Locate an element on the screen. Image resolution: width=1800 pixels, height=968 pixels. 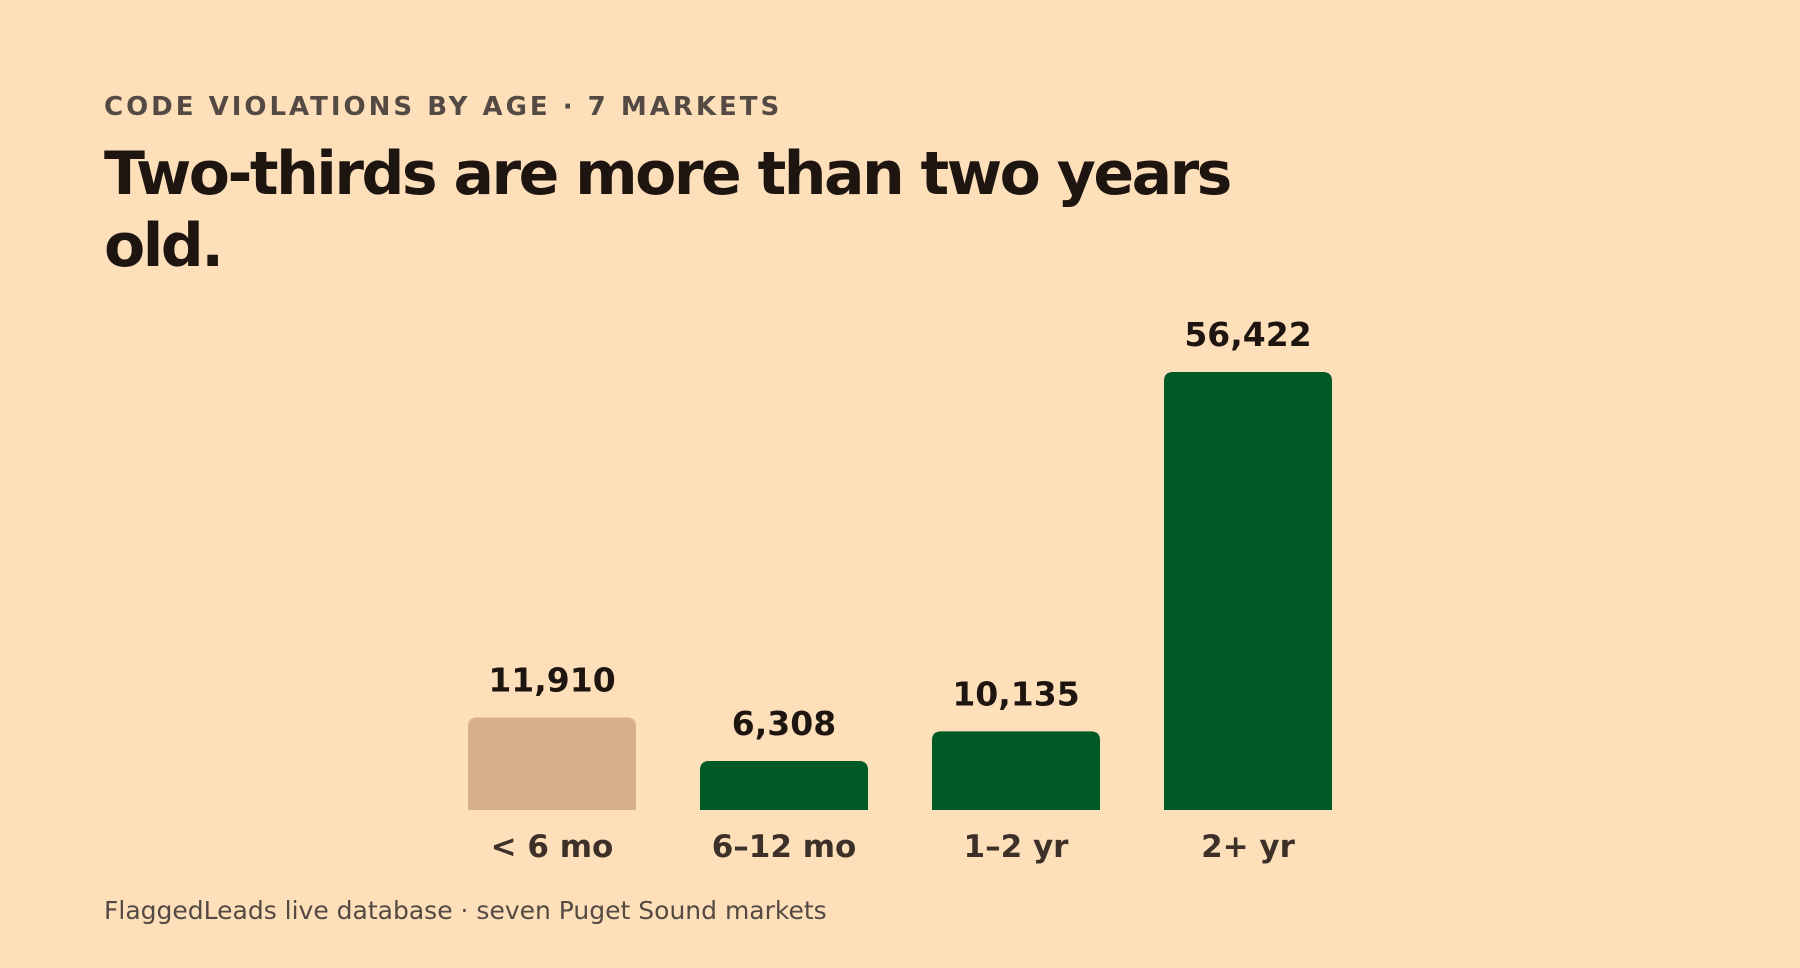
category-label-2-yr: 2+ yr is located at coordinates (1248, 847).